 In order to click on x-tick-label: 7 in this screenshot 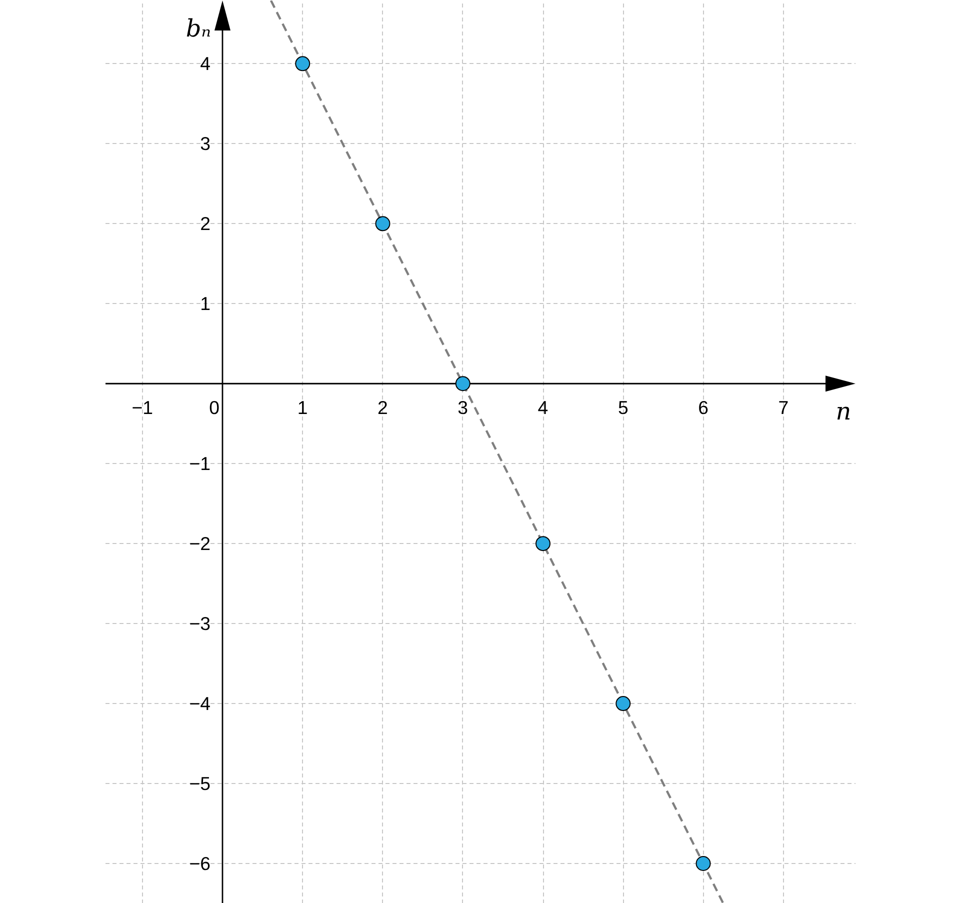, I will do `click(783, 407)`.